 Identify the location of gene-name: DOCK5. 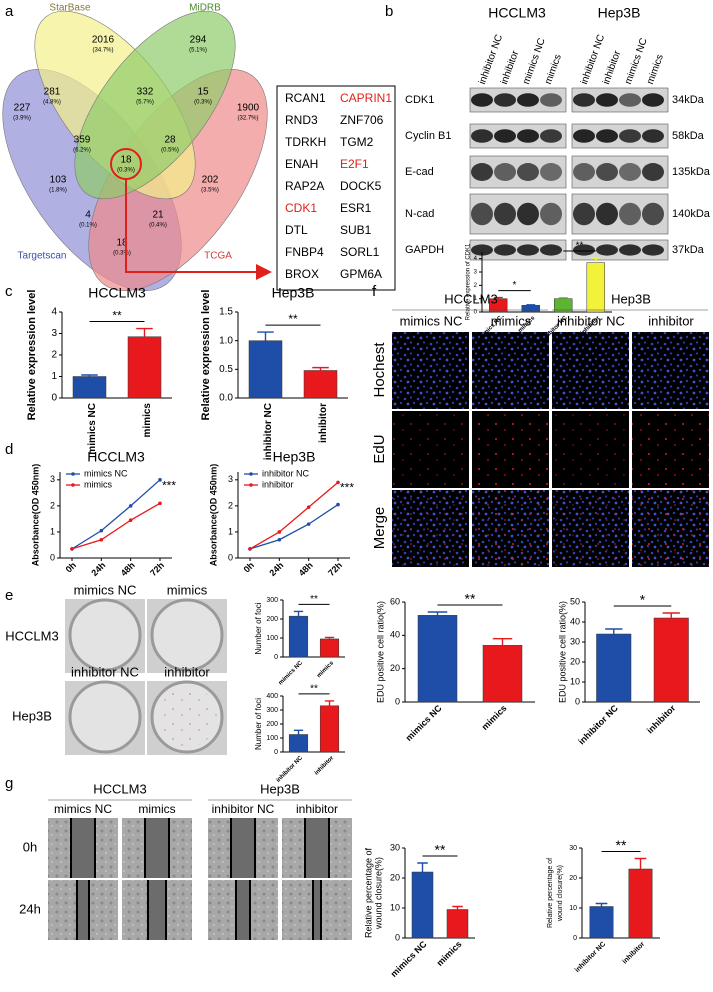
(361, 186).